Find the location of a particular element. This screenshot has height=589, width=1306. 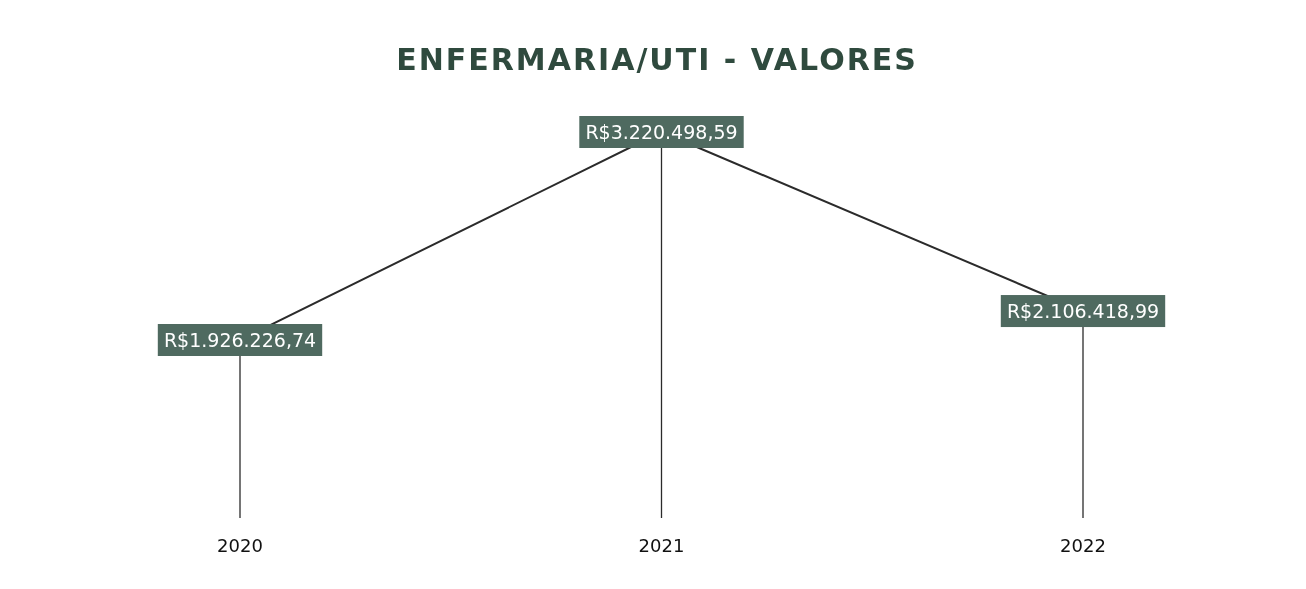

chart-title: ENFERMARIA/UTI - VALORES is located at coordinates (657, 59).